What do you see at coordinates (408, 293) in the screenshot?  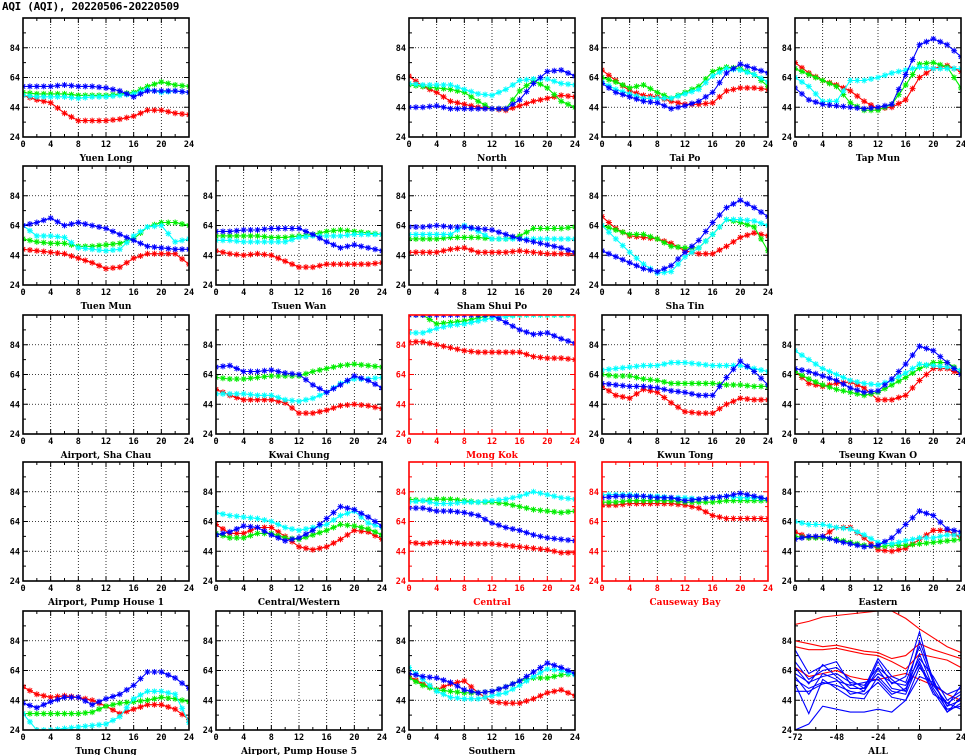 I see `x-tick-label: 0` at bounding box center [408, 293].